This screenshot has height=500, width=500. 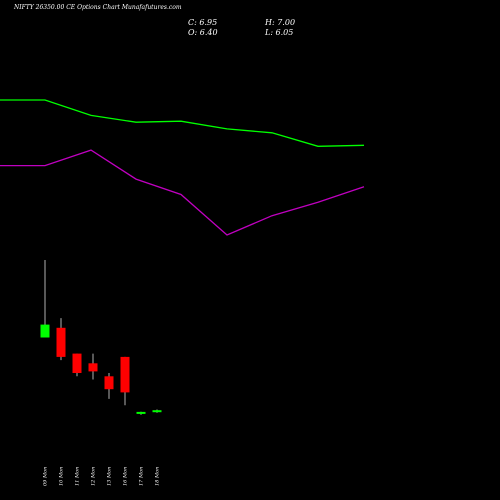 What do you see at coordinates (62, 476) in the screenshot?
I see `x-tick-label: 10 Mon` at bounding box center [62, 476].